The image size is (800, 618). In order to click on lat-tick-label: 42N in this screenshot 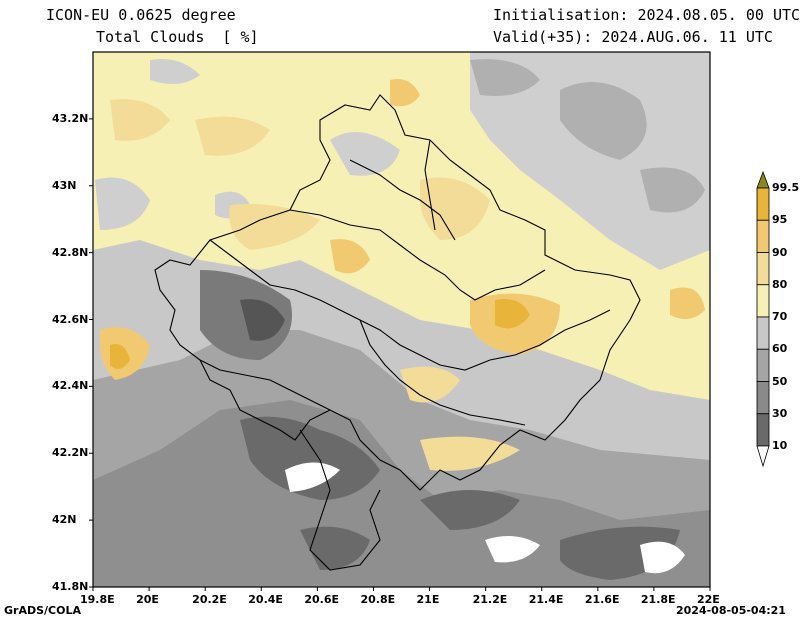, I will do `click(64, 520)`.